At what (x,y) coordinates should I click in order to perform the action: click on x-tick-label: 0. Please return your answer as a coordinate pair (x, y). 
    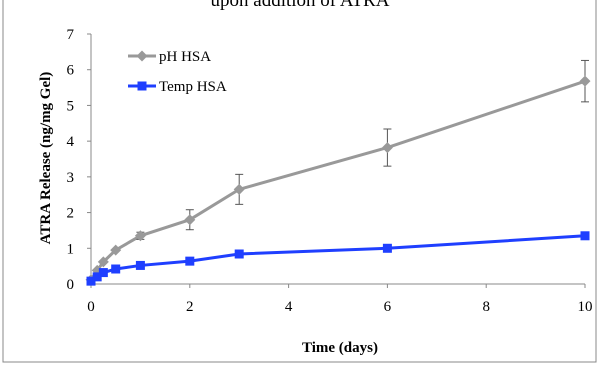
    Looking at the image, I should click on (91, 307).